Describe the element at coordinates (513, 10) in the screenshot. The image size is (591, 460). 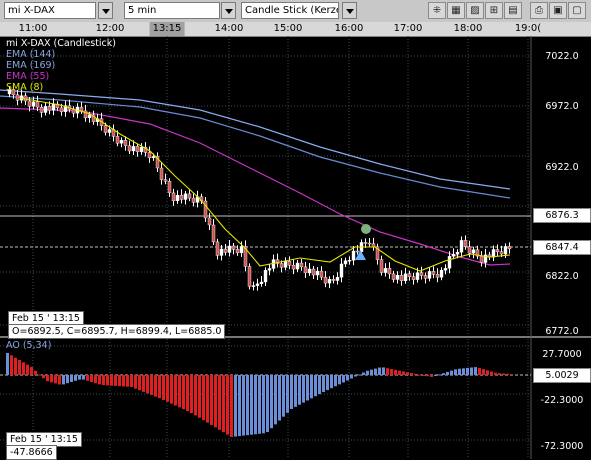
I see `indicator-tool-icon: ▤` at that location.